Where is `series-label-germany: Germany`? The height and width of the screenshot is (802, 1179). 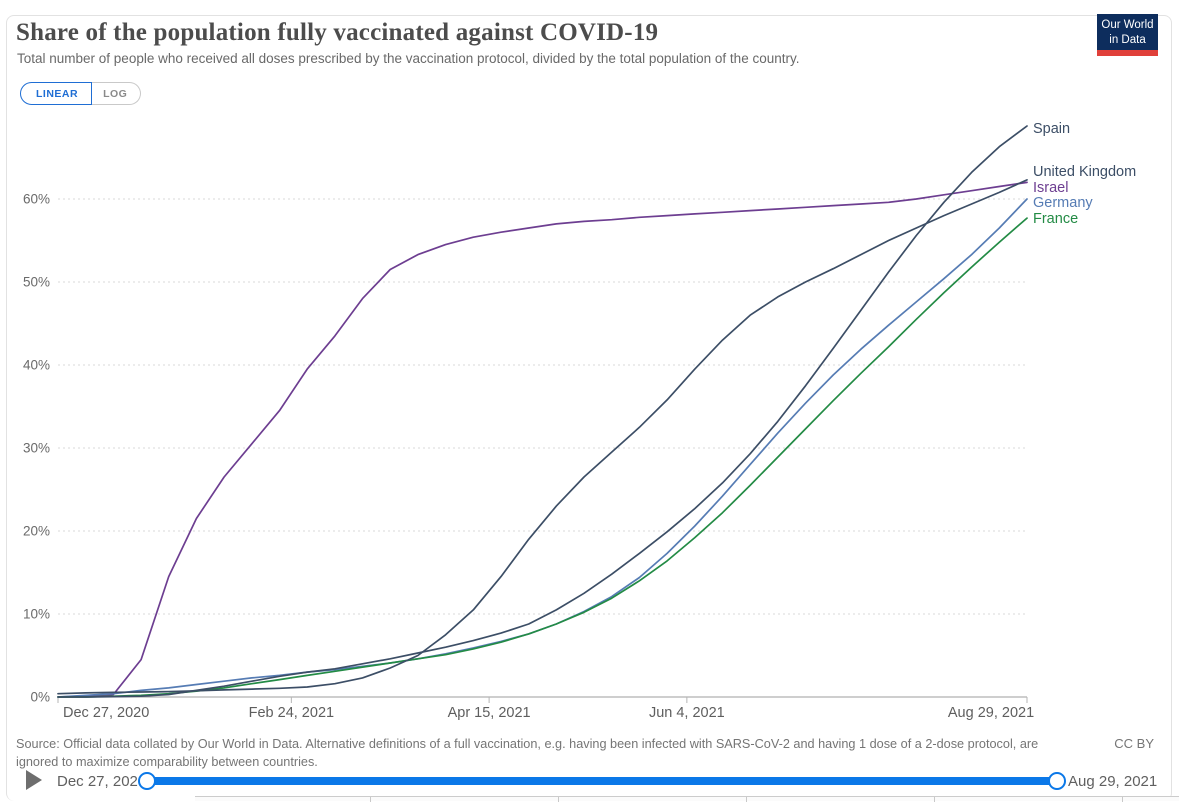
series-label-germany: Germany is located at coordinates (1063, 203).